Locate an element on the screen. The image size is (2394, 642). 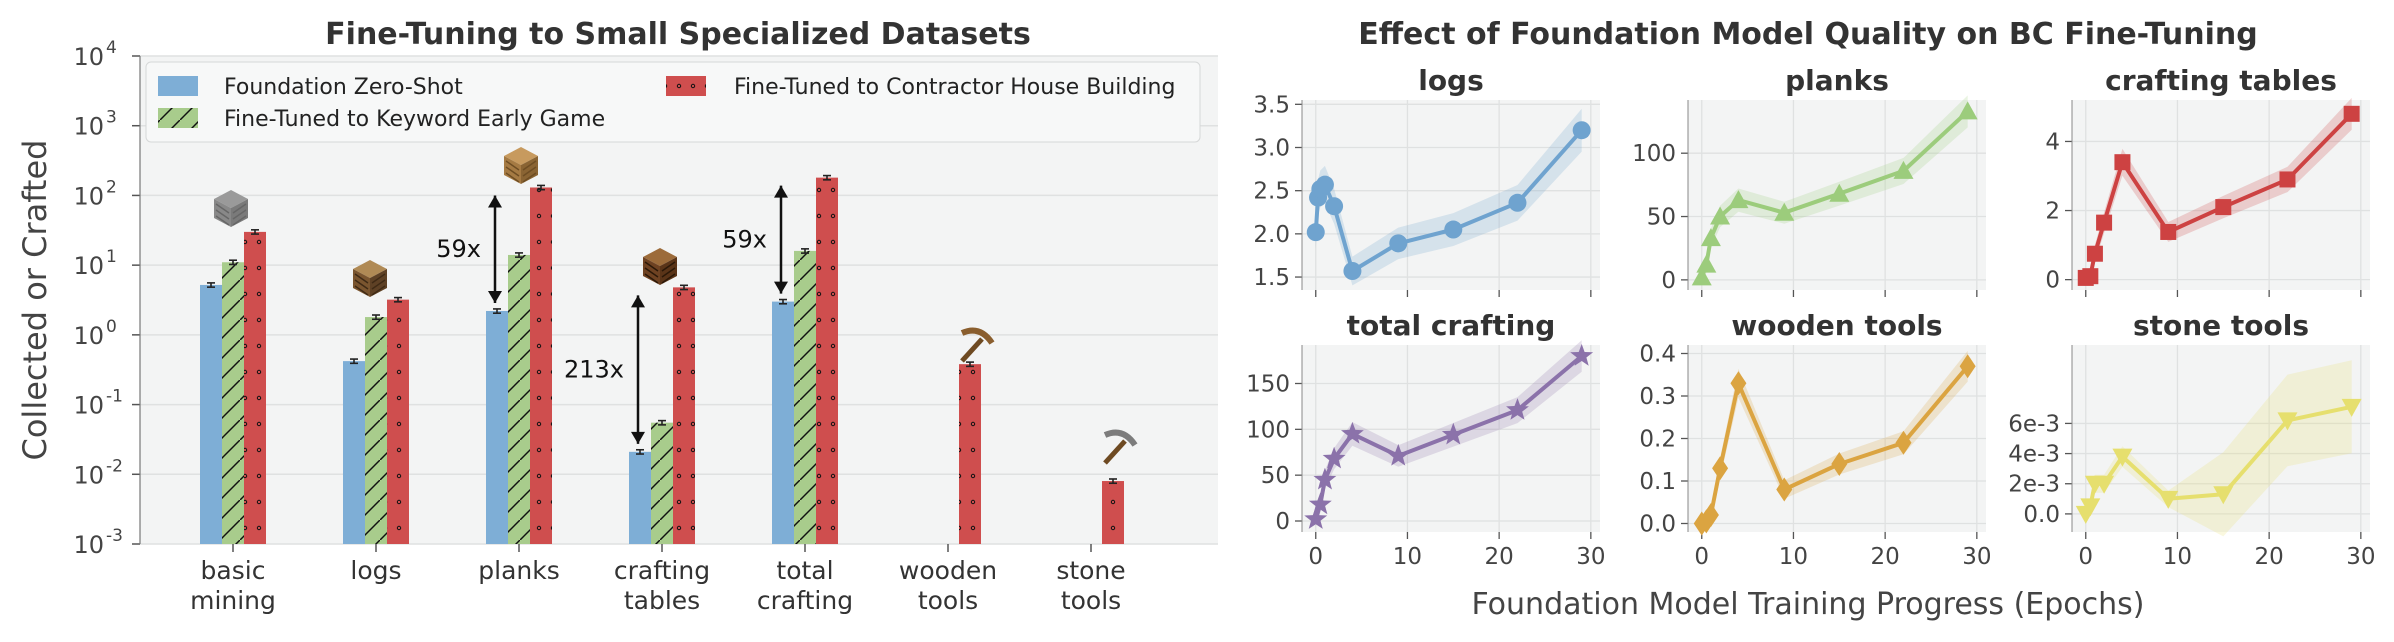
y-tick-label: 4e-3 is located at coordinates (2034, 455).